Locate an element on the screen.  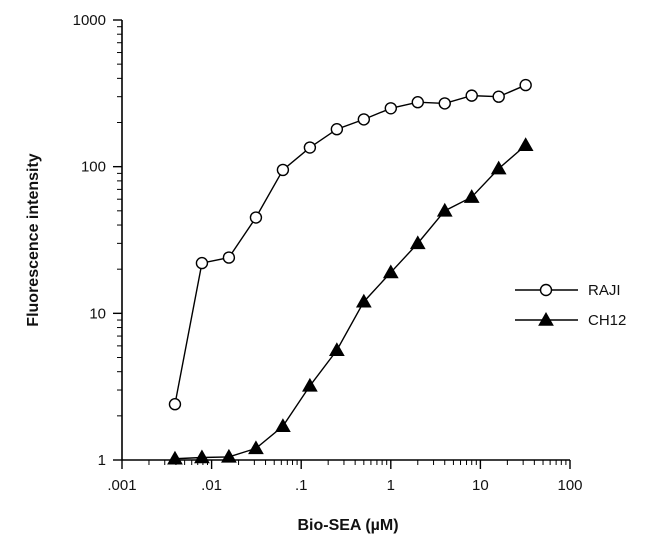
legend-label-raji: RAJI is located at coordinates (604, 290).